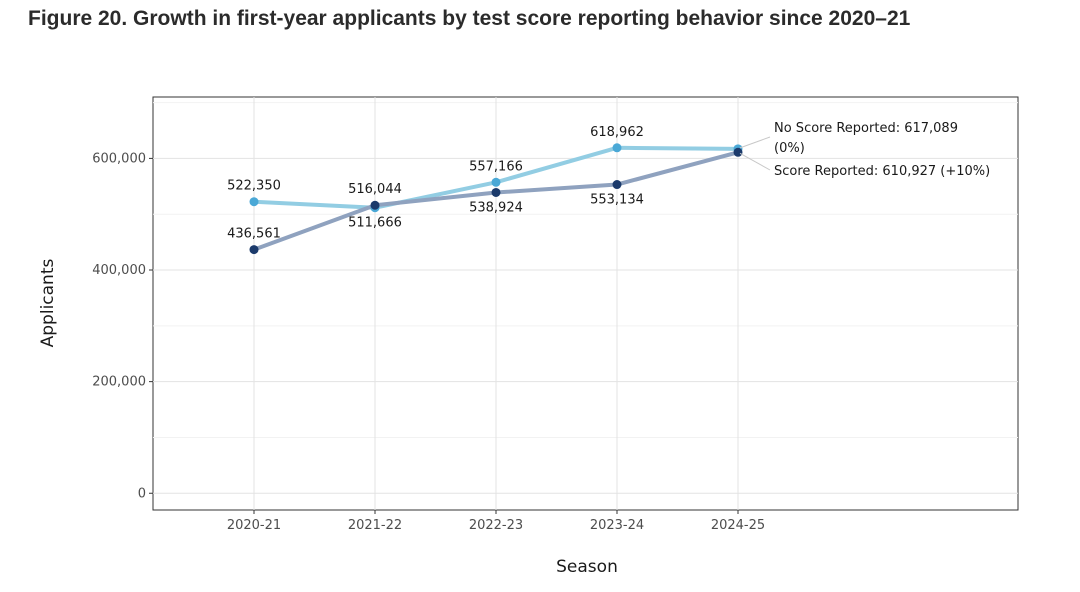 This screenshot has width=1080, height=592. What do you see at coordinates (496, 525) in the screenshot?
I see `x-tick-label: 2022-23` at bounding box center [496, 525].